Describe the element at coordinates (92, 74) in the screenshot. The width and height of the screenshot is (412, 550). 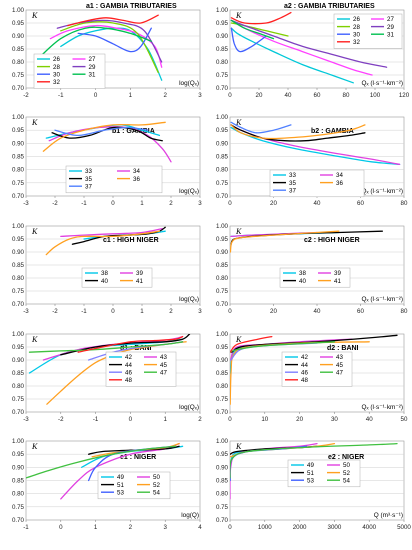
I see `legend-label: 31` at that location.